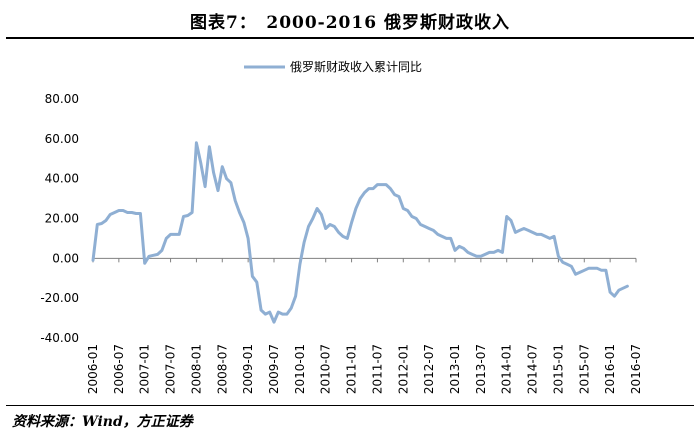 This screenshot has width=700, height=443. I want to click on x-tick-label: 2011-07, so click(377, 369).